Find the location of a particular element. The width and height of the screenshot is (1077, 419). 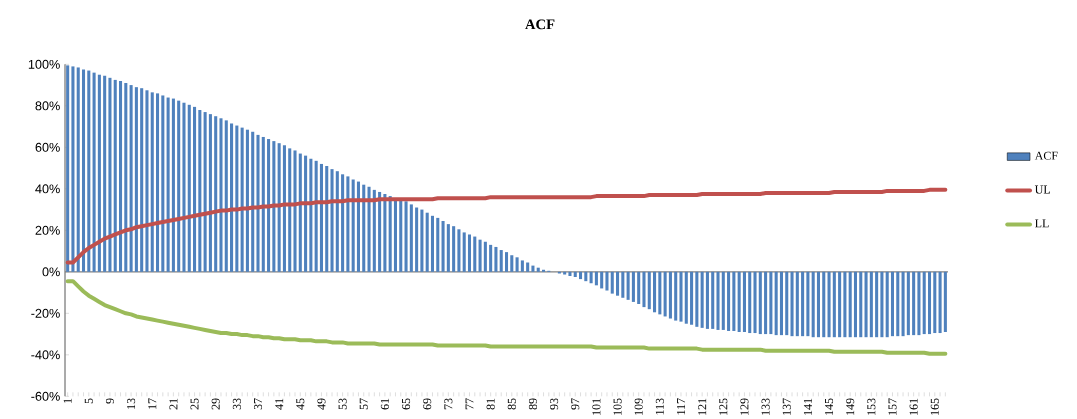

x-tick-label: 165 is located at coordinates (934, 406).